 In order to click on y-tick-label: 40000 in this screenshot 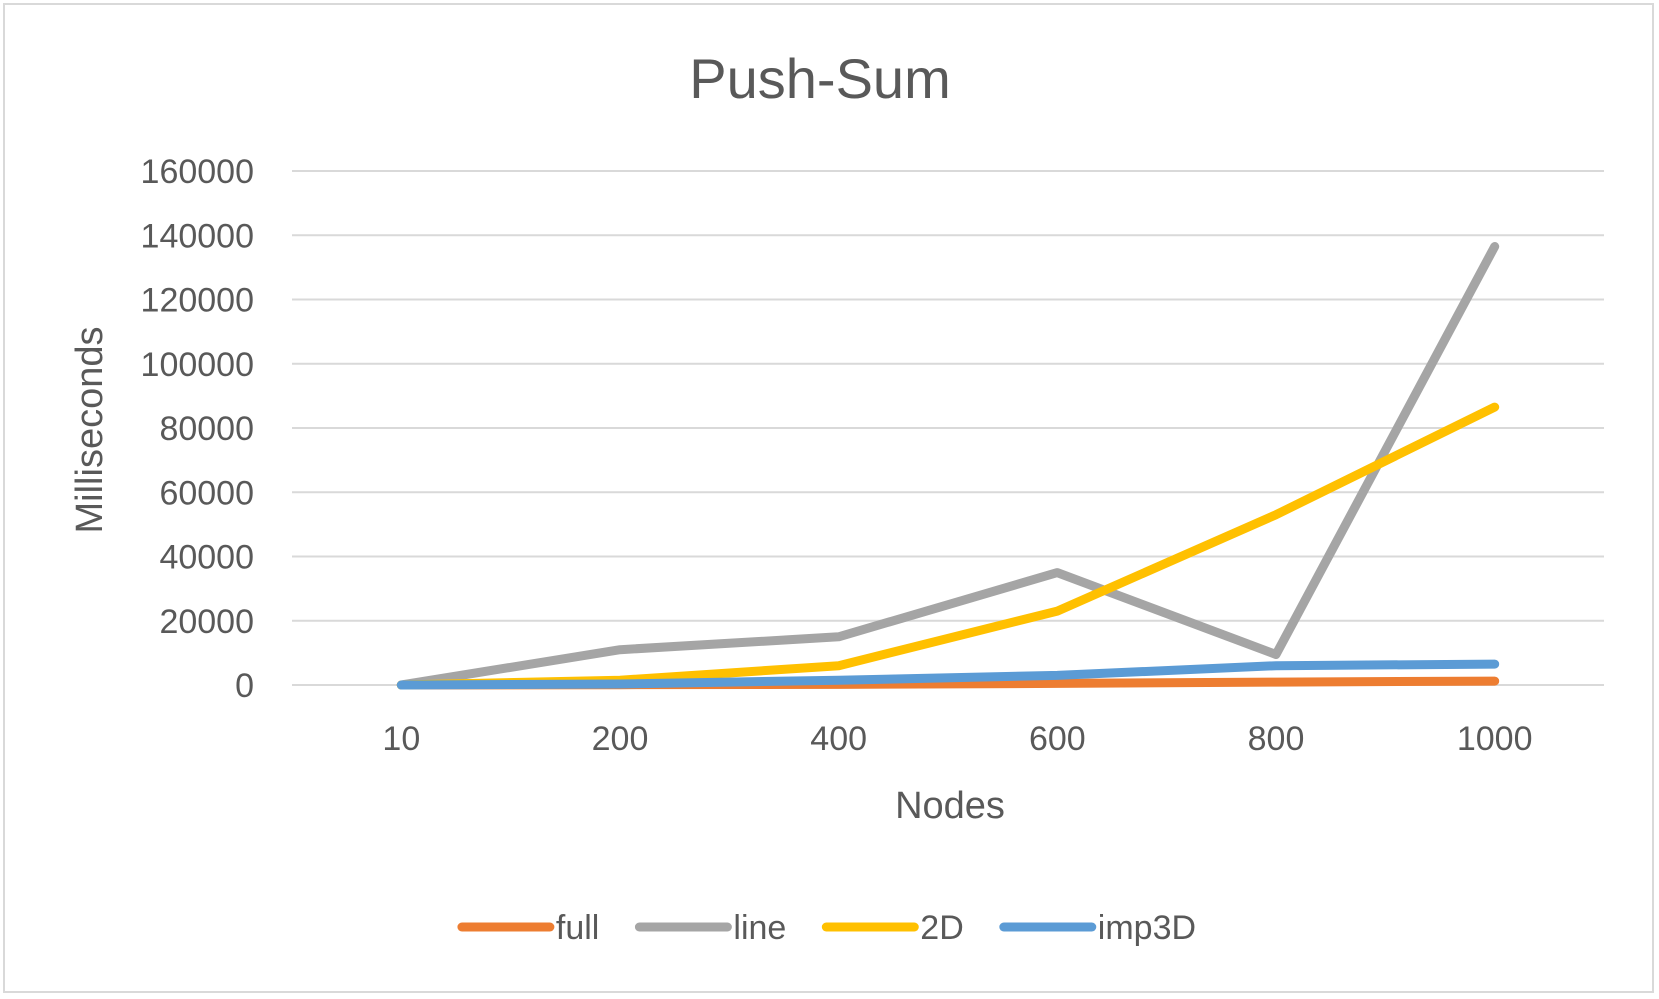, I will do `click(206, 558)`.